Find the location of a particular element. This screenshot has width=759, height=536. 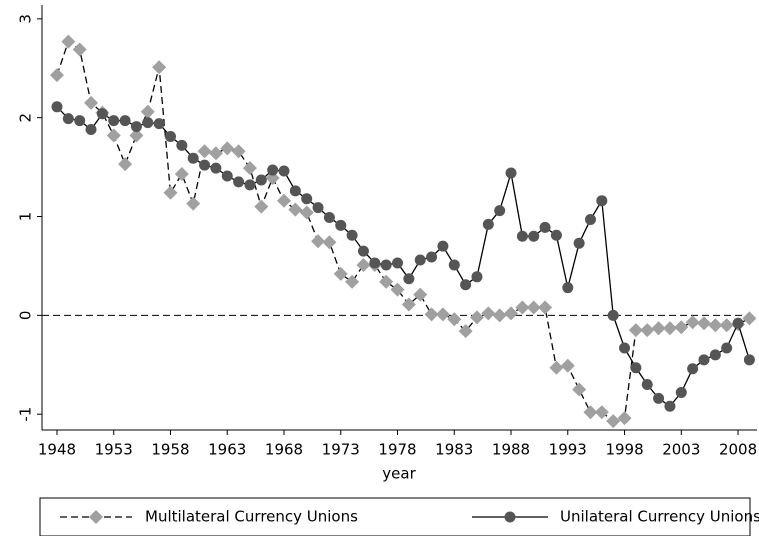

x-tick-label: 1958 is located at coordinates (170, 450).